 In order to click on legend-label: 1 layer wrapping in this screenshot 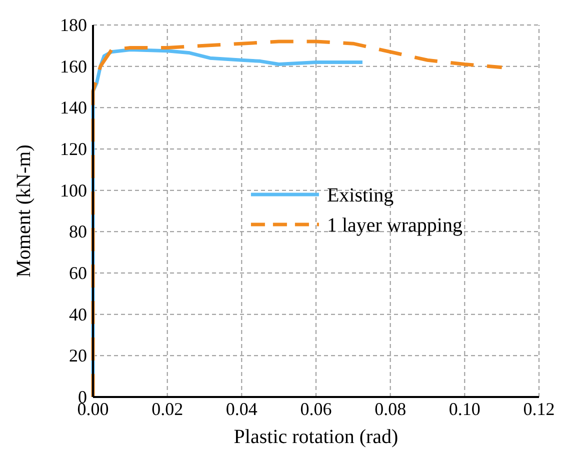, I will do `click(394, 225)`.